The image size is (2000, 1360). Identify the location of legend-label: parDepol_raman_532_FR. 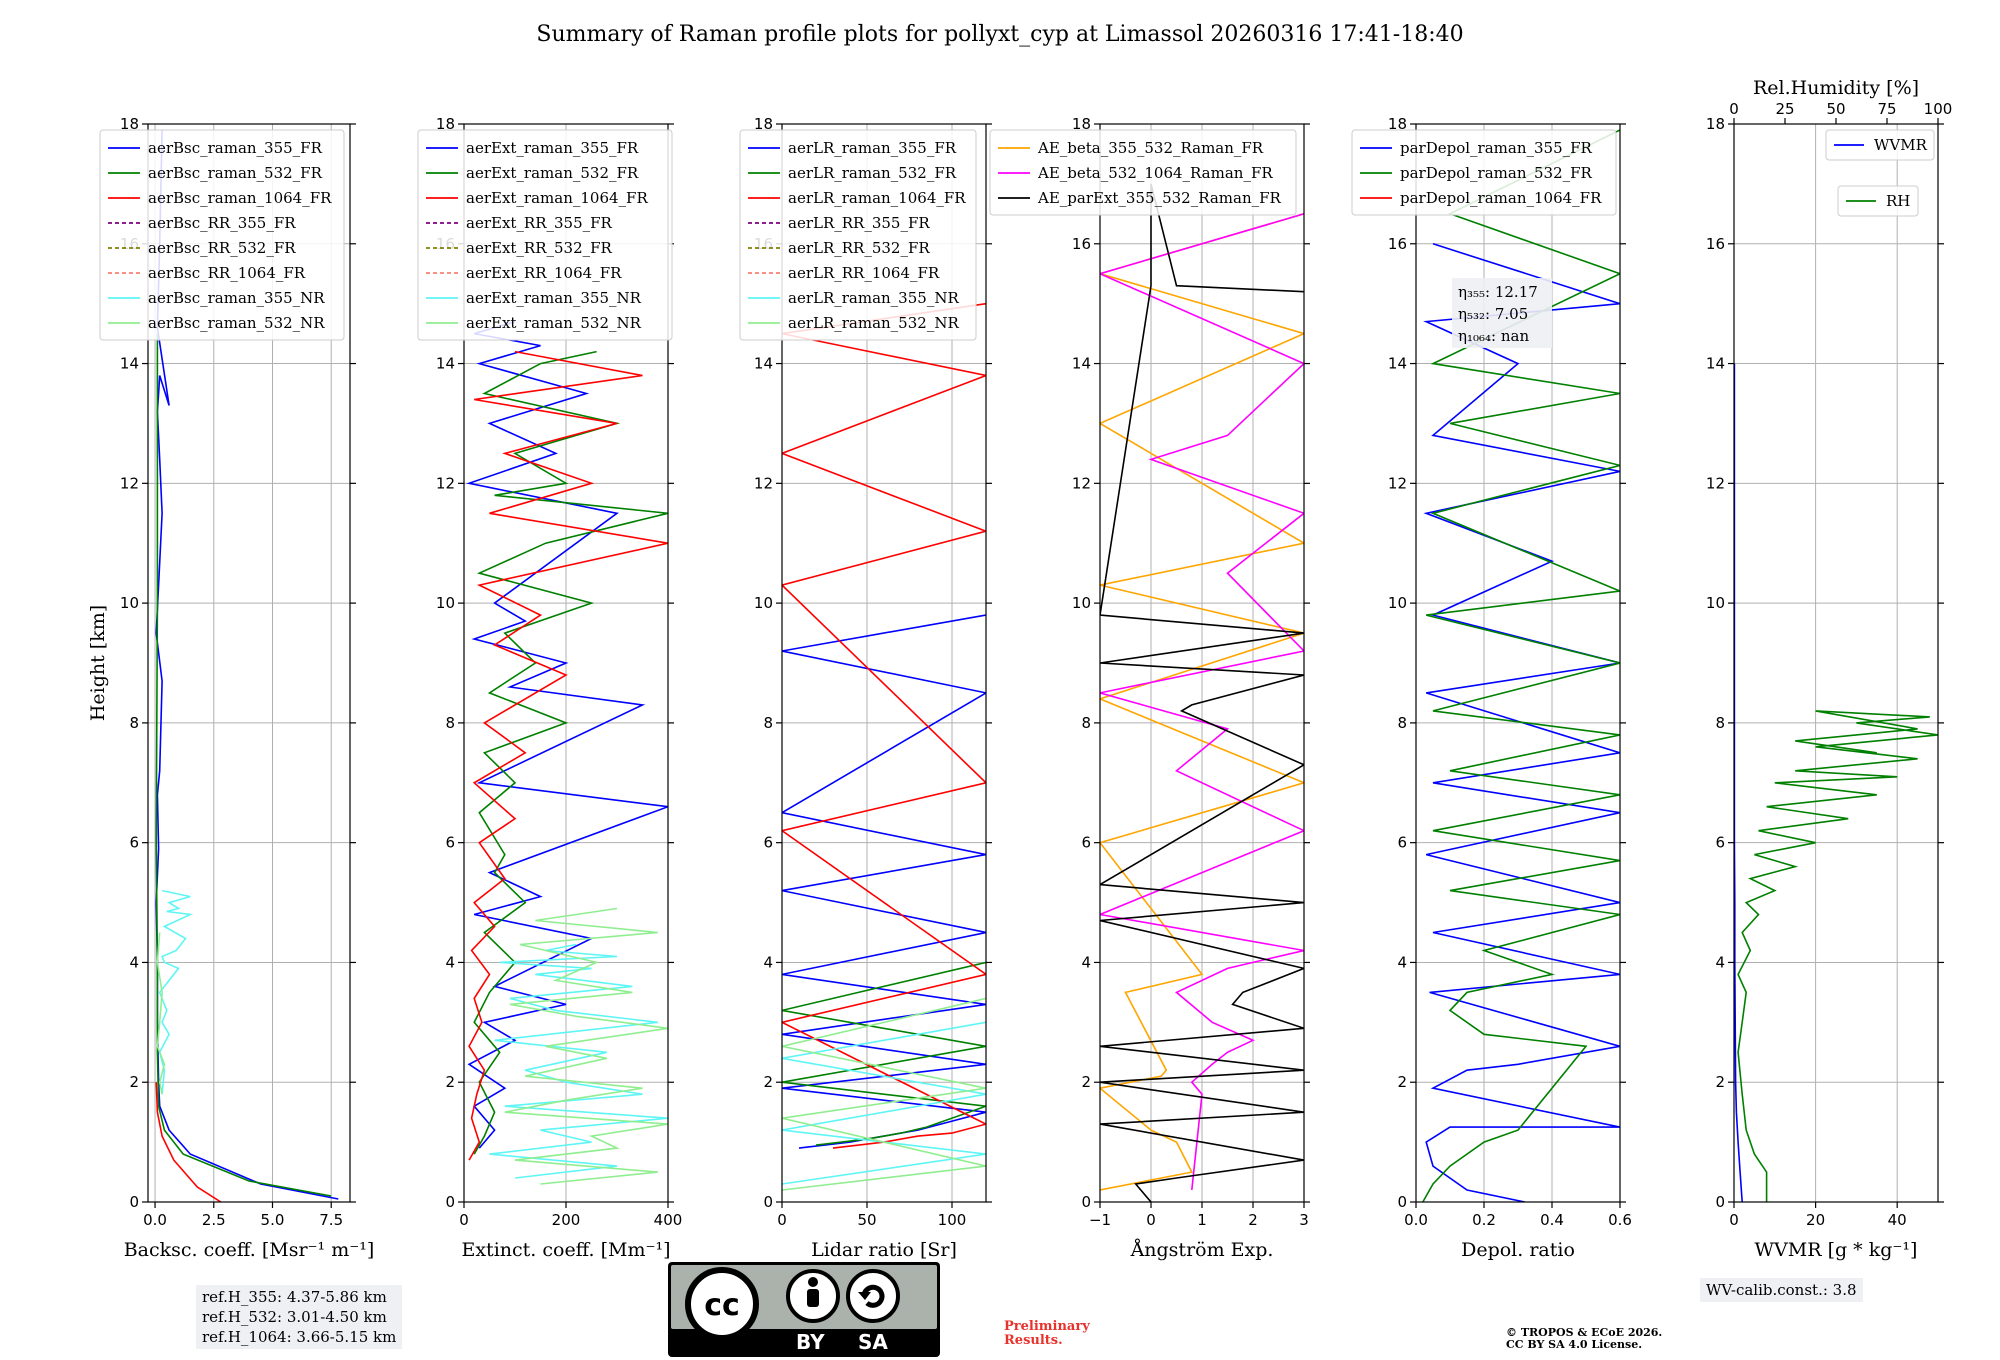
(1496, 173).